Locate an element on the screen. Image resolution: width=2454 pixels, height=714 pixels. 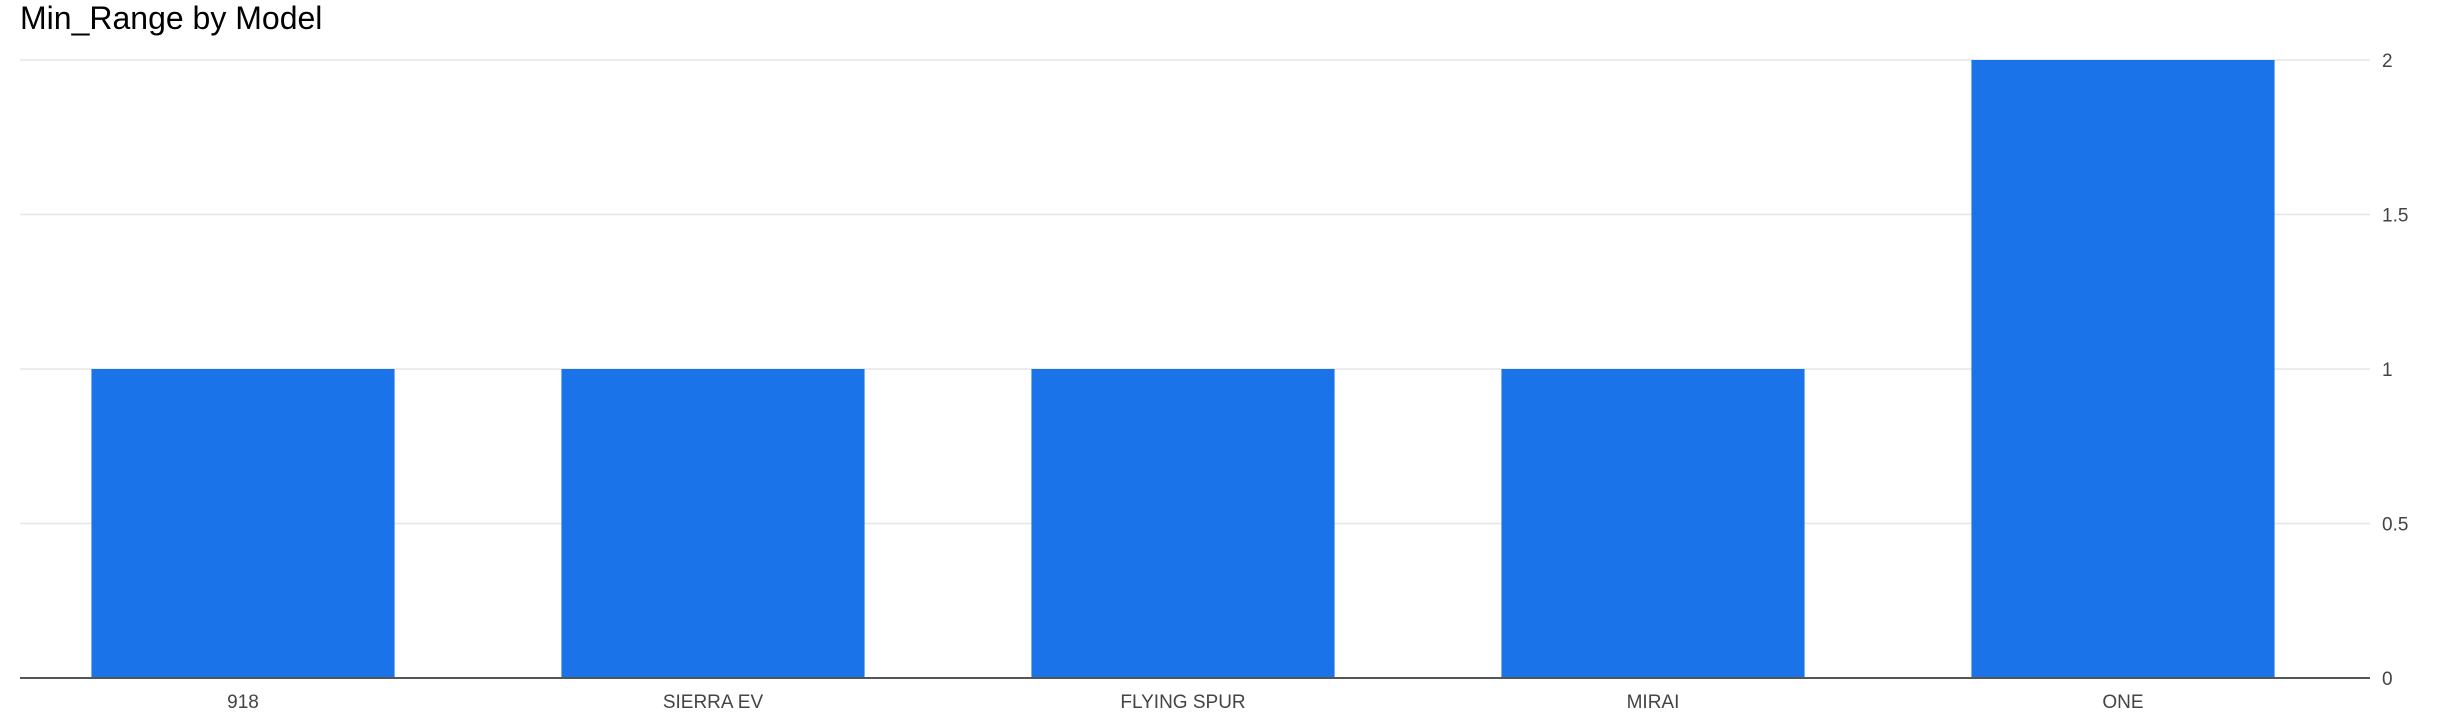
chart-title: Min_Range by Model is located at coordinates (171, 18).